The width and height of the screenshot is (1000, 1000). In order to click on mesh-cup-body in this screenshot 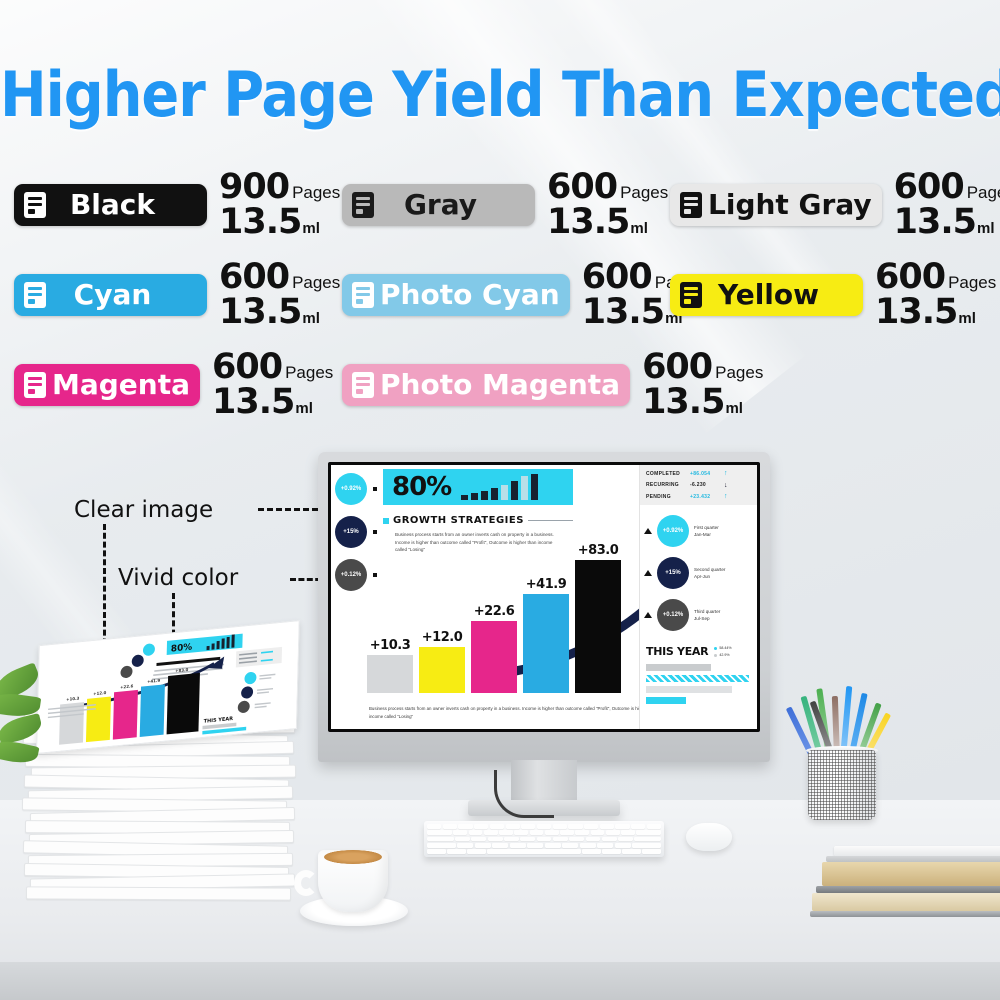, I will do `click(842, 785)`.